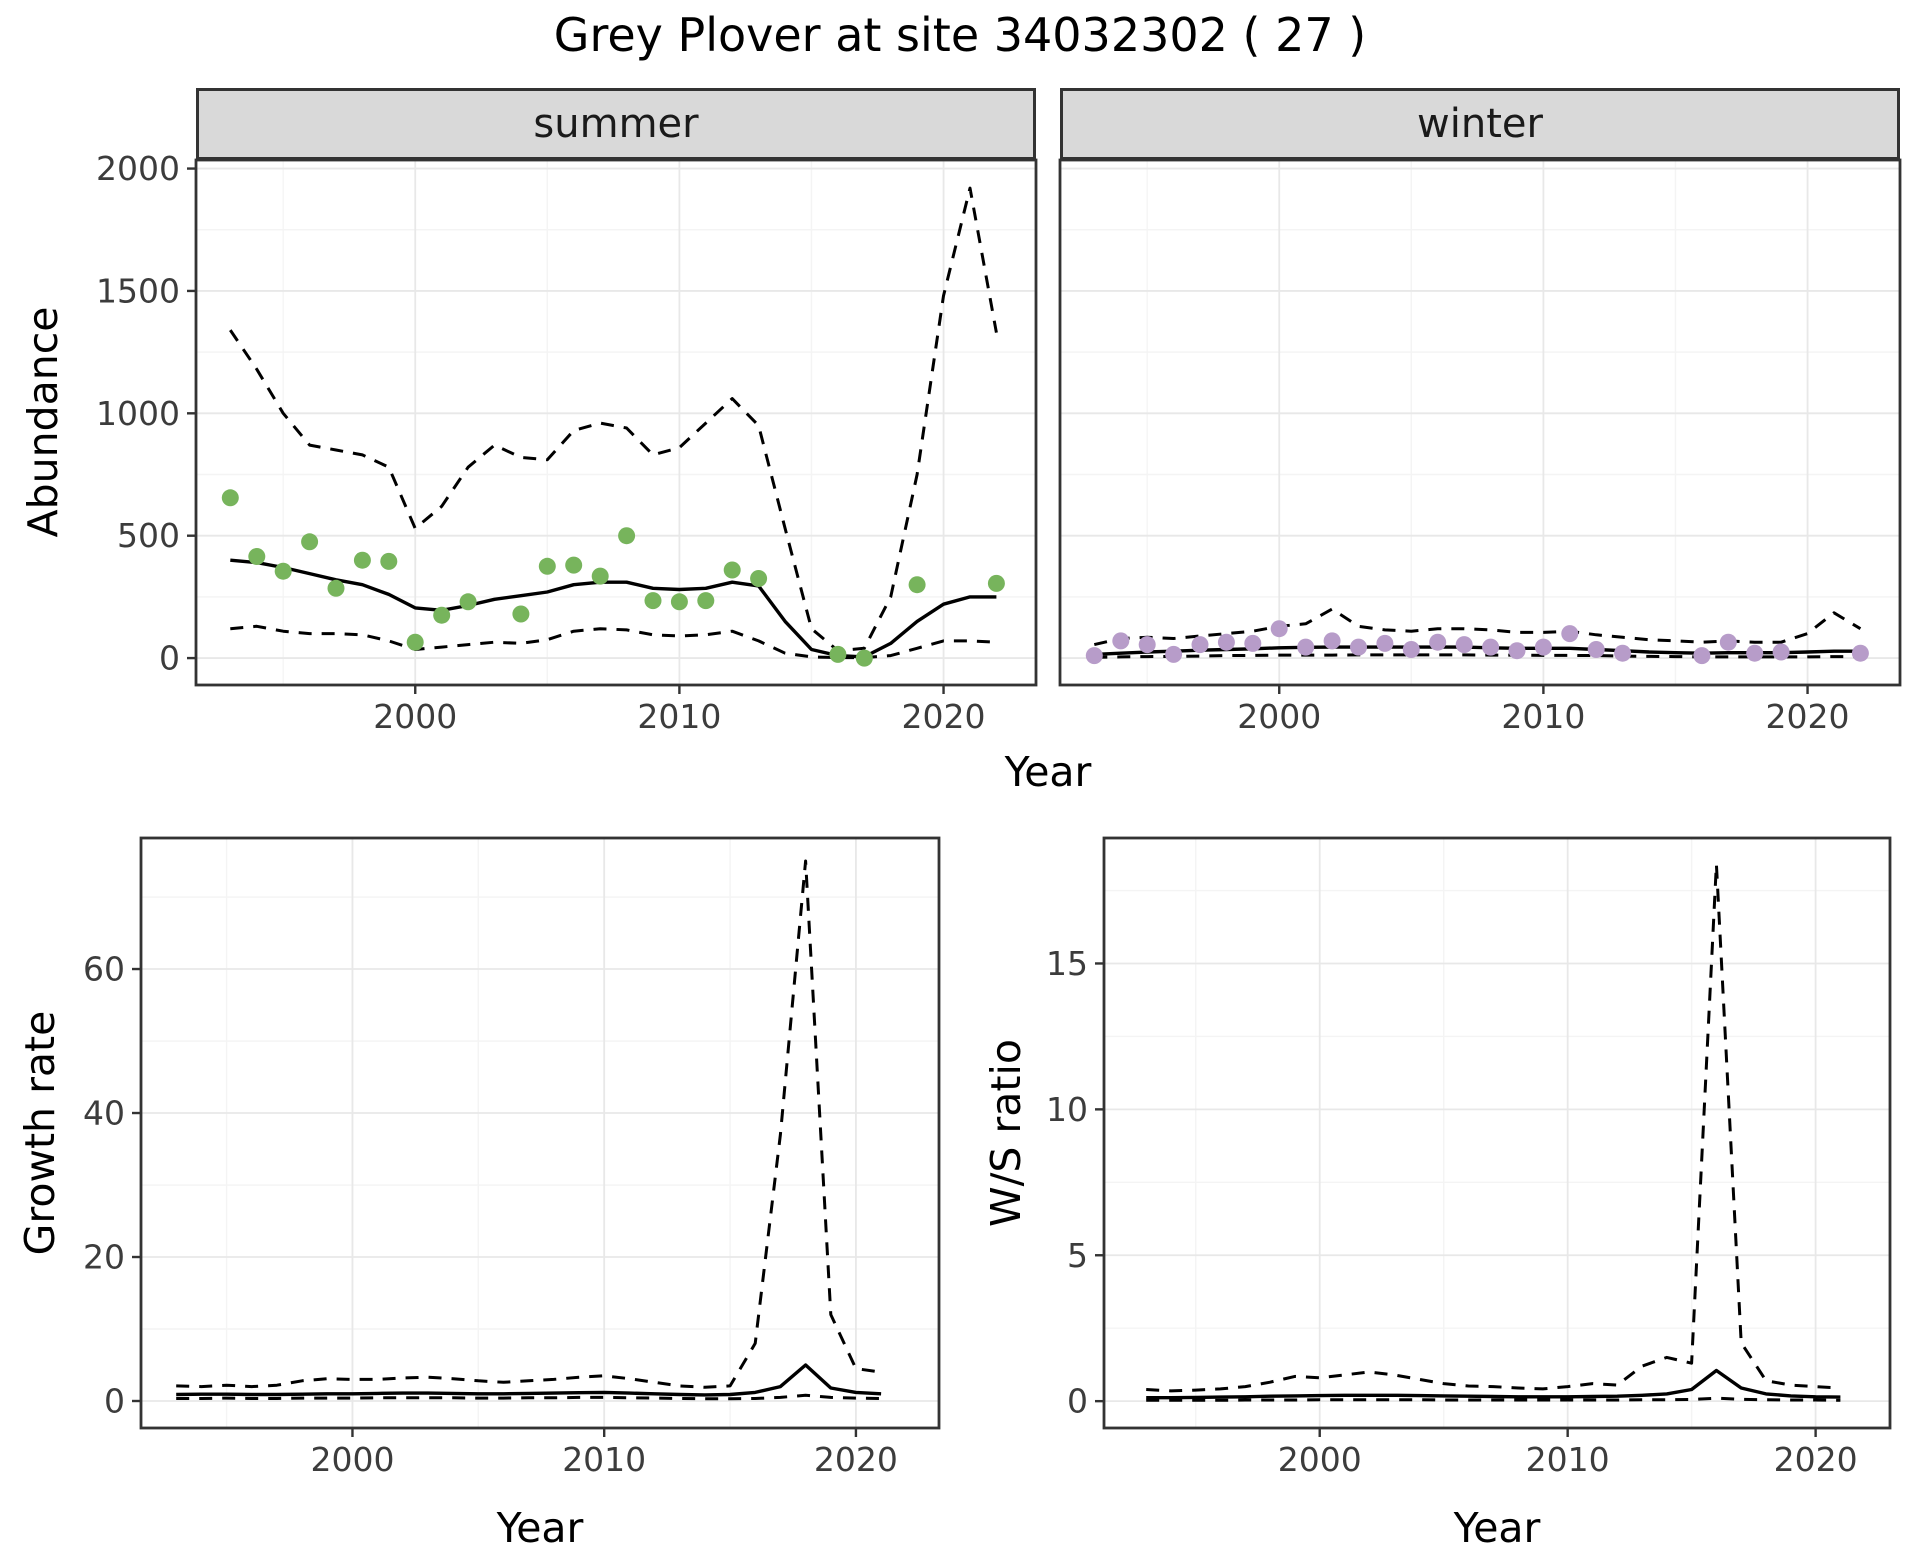  I want to click on y-tick-label: 1000, so click(138, 413).